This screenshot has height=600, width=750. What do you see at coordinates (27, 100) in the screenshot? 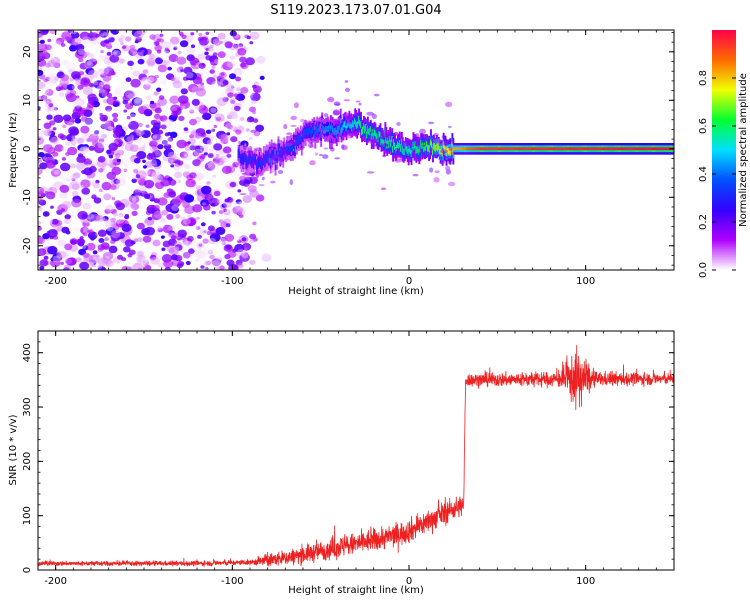
I see `spectrogram-ytick-label: 10` at bounding box center [27, 100].